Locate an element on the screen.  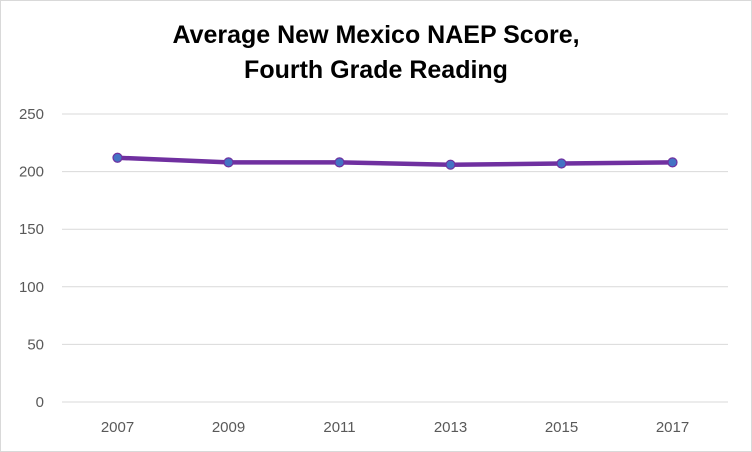
y-tick-label: 0 is located at coordinates (40, 402).